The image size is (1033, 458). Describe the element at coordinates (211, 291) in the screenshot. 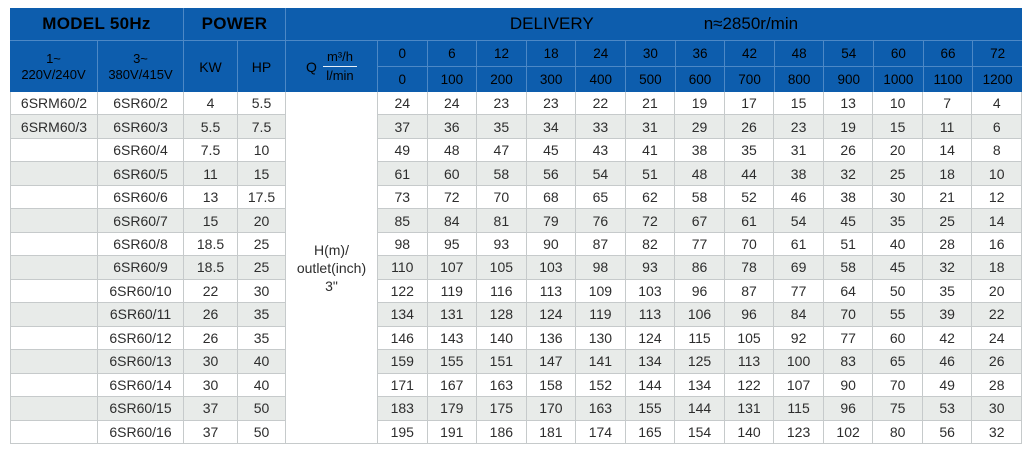

I see `kw-cell: 22` at that location.